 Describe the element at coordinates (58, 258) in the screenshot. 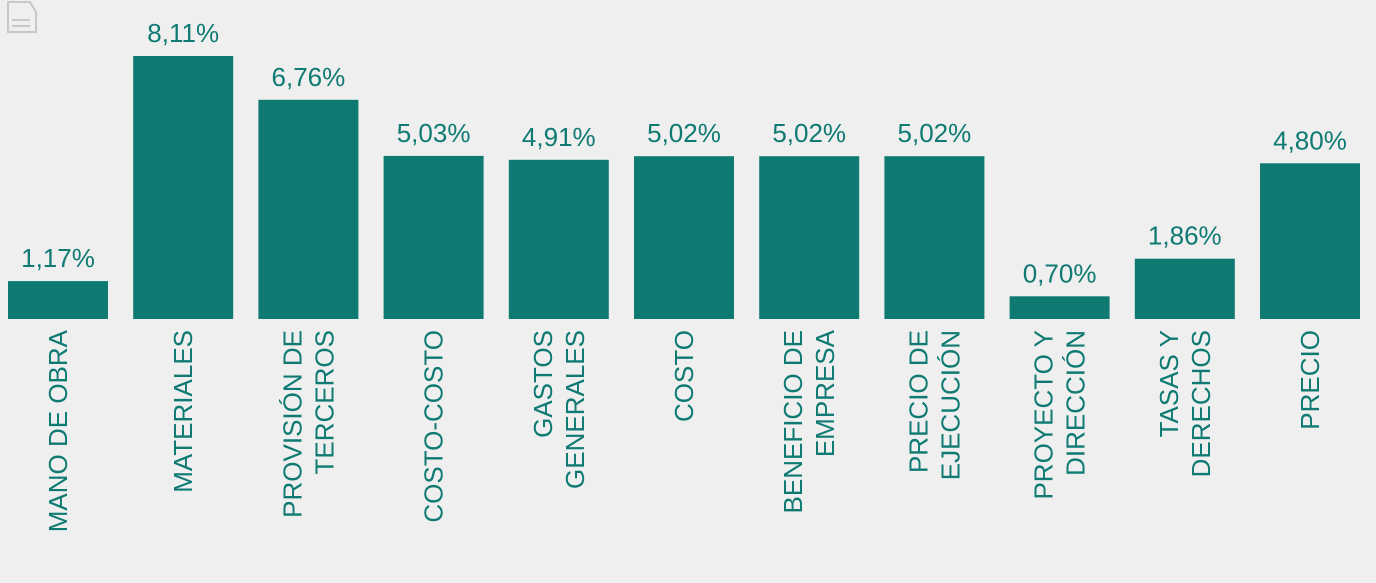

I see `value-label-0: 1,17%` at that location.